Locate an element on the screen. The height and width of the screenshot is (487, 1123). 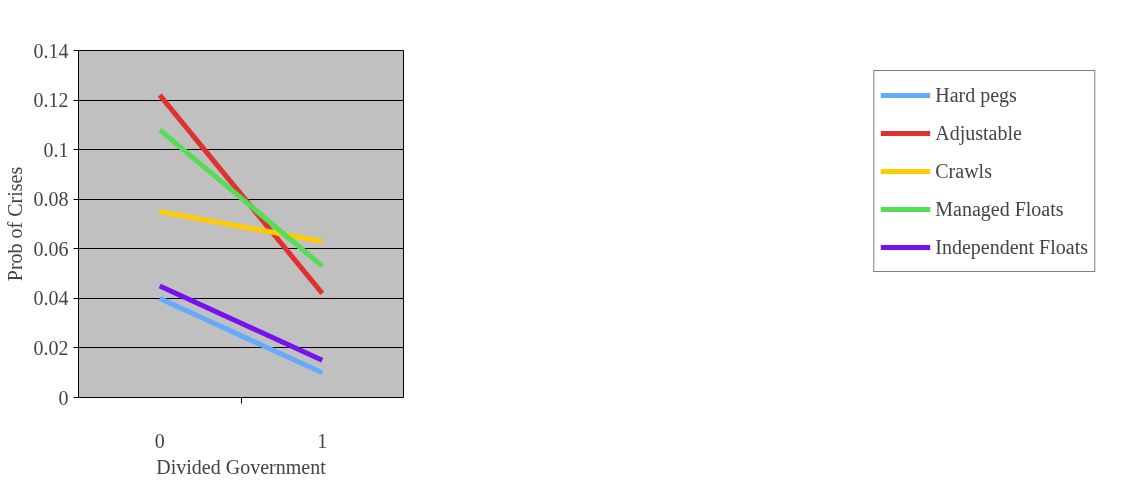
y-tick-label: 0.06 is located at coordinates (51, 248).